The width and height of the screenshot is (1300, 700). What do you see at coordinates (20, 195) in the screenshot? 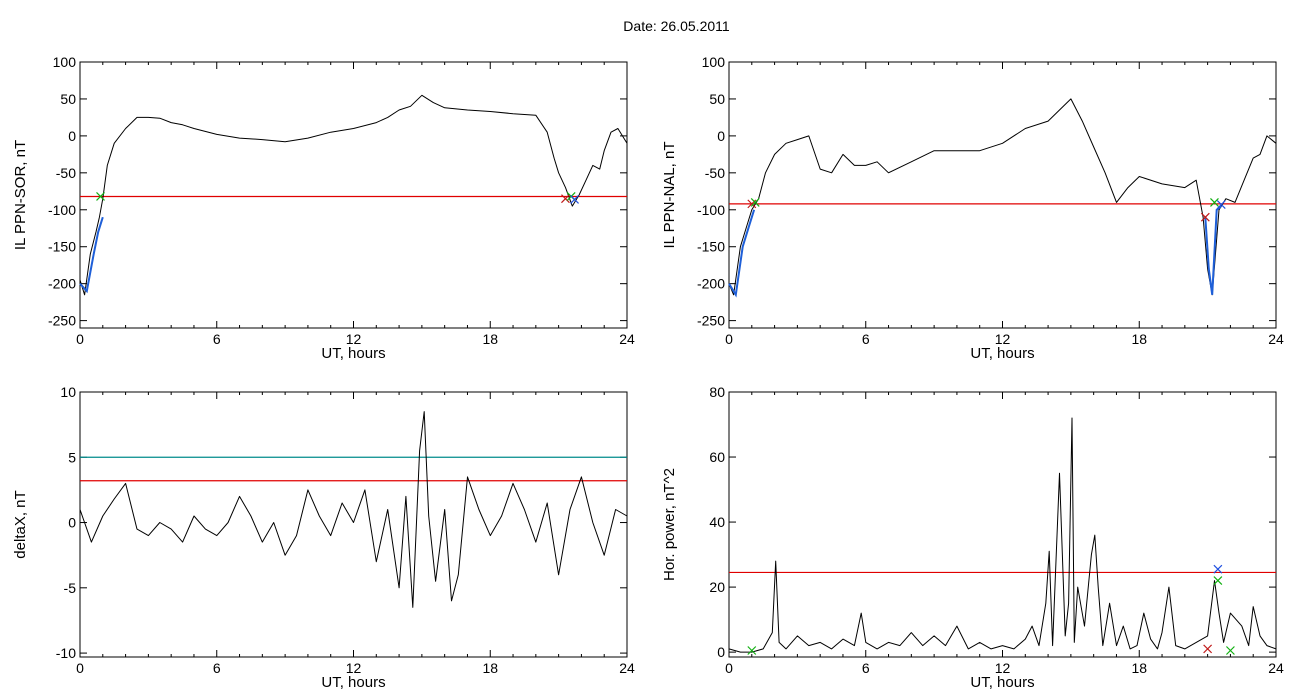
I see `y-axis-label: IL PPN-SOR, nT` at bounding box center [20, 195].